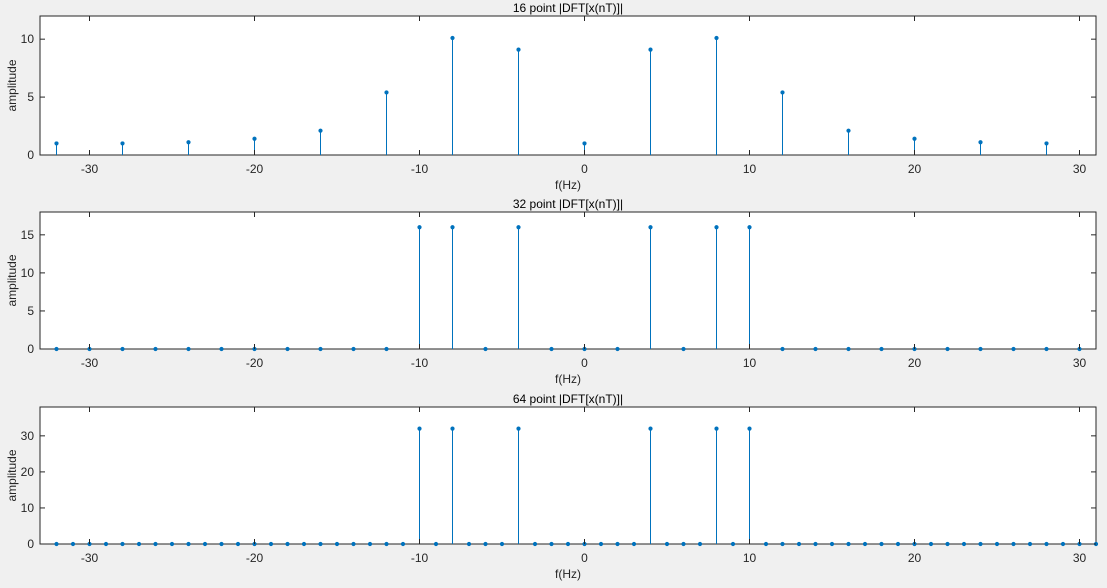 Image resolution: width=1107 pixels, height=588 pixels. Describe the element at coordinates (28, 436) in the screenshot. I see `y-tick-label: 30` at that location.